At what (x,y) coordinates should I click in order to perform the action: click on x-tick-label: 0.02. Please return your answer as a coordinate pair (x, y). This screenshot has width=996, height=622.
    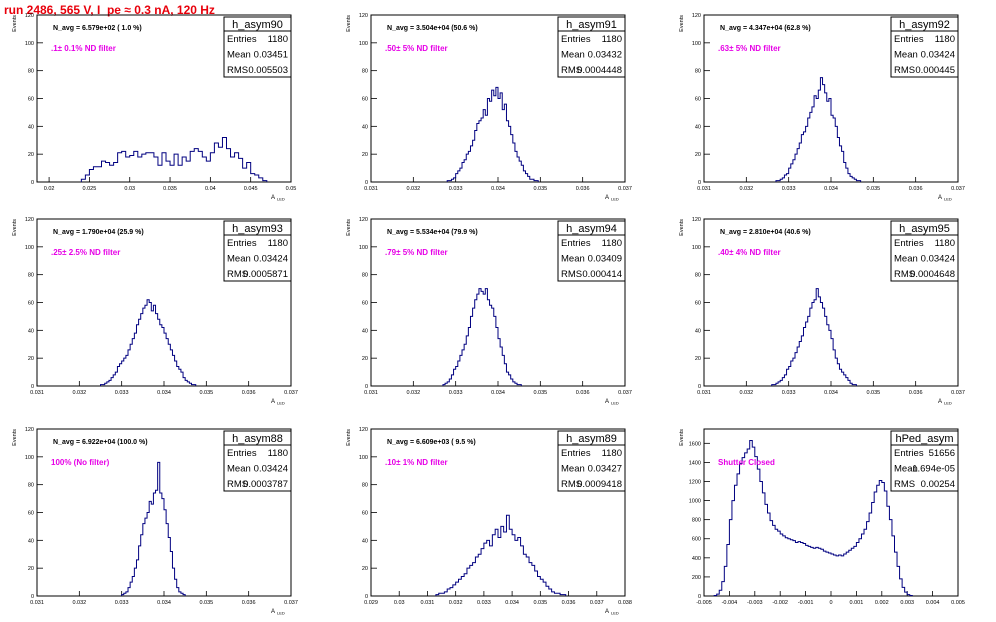
    Looking at the image, I should click on (49, 189).